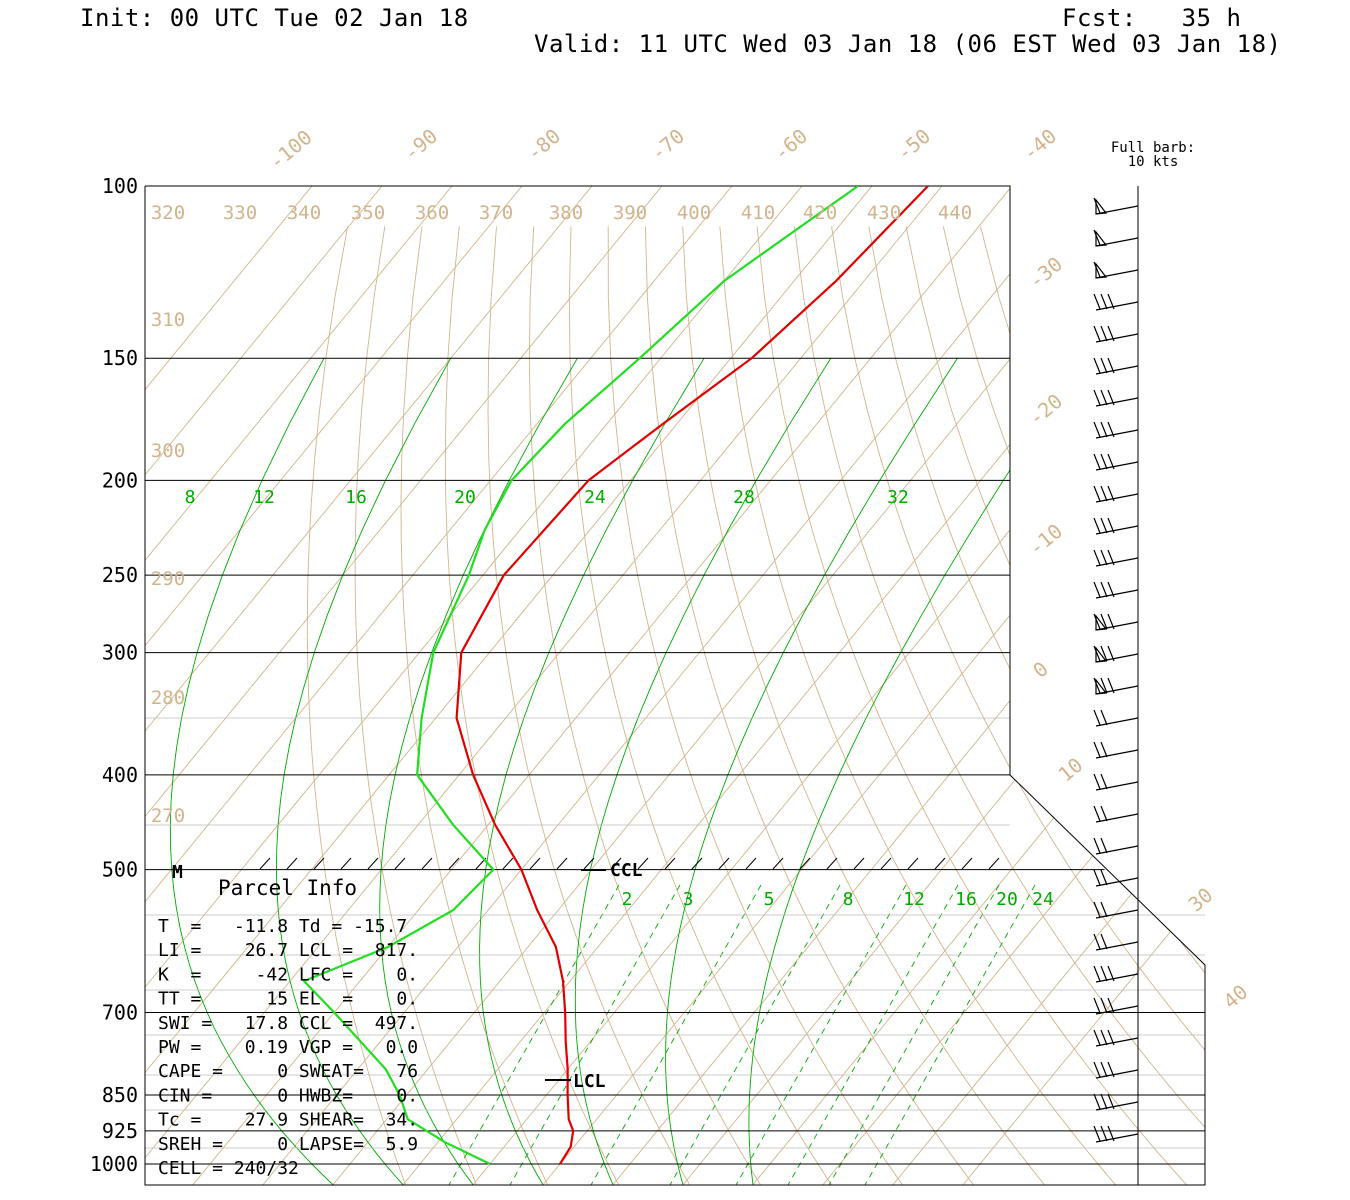 The height and width of the screenshot is (1200, 1350). What do you see at coordinates (368, 213) in the screenshot?
I see `theta-label: 350` at bounding box center [368, 213].